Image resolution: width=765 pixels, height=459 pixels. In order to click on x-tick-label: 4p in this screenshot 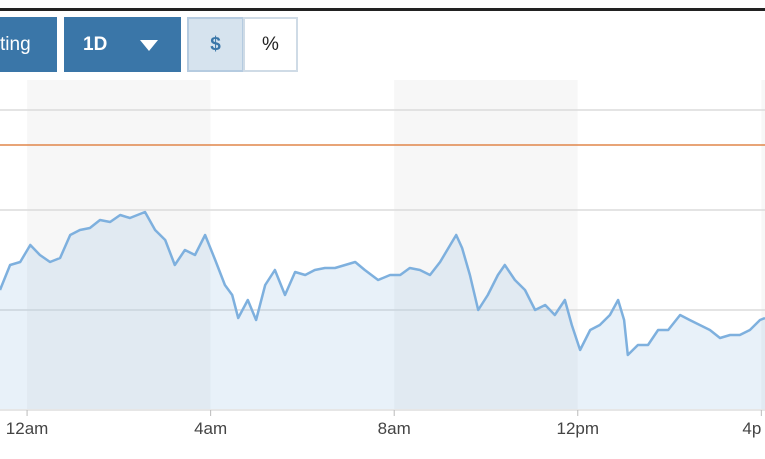, I will do `click(751, 428)`.